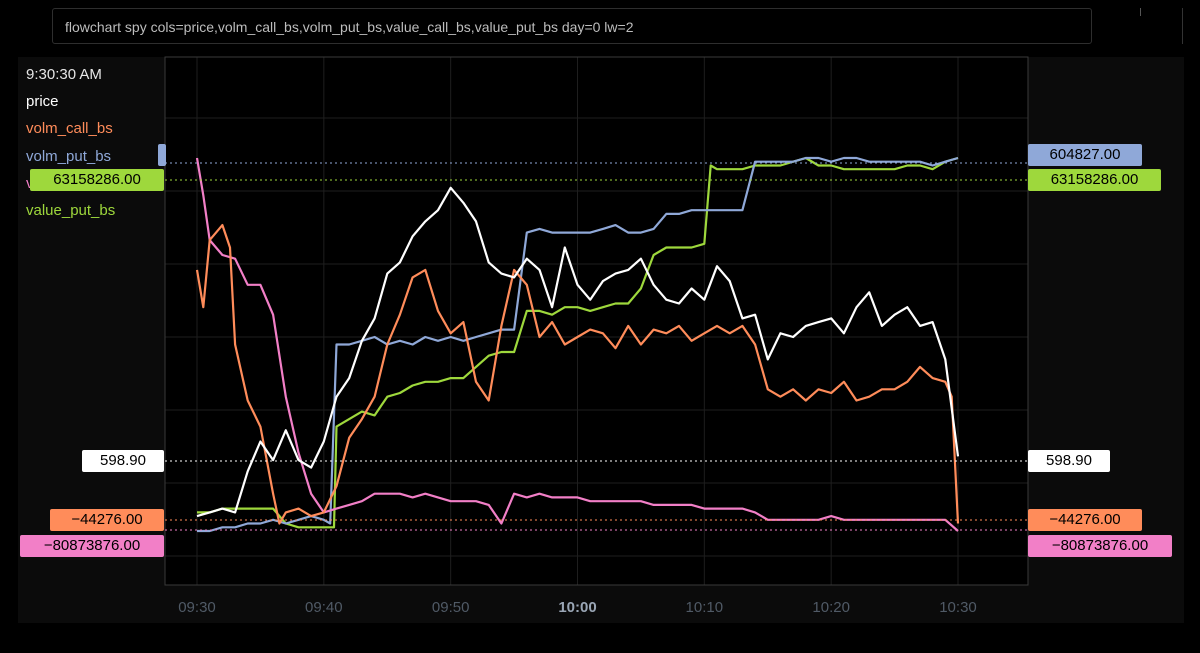 This screenshot has height=653, width=1200. What do you see at coordinates (1085, 520) in the screenshot?
I see `volm-call-bs-right-label: −44276.00` at bounding box center [1085, 520].